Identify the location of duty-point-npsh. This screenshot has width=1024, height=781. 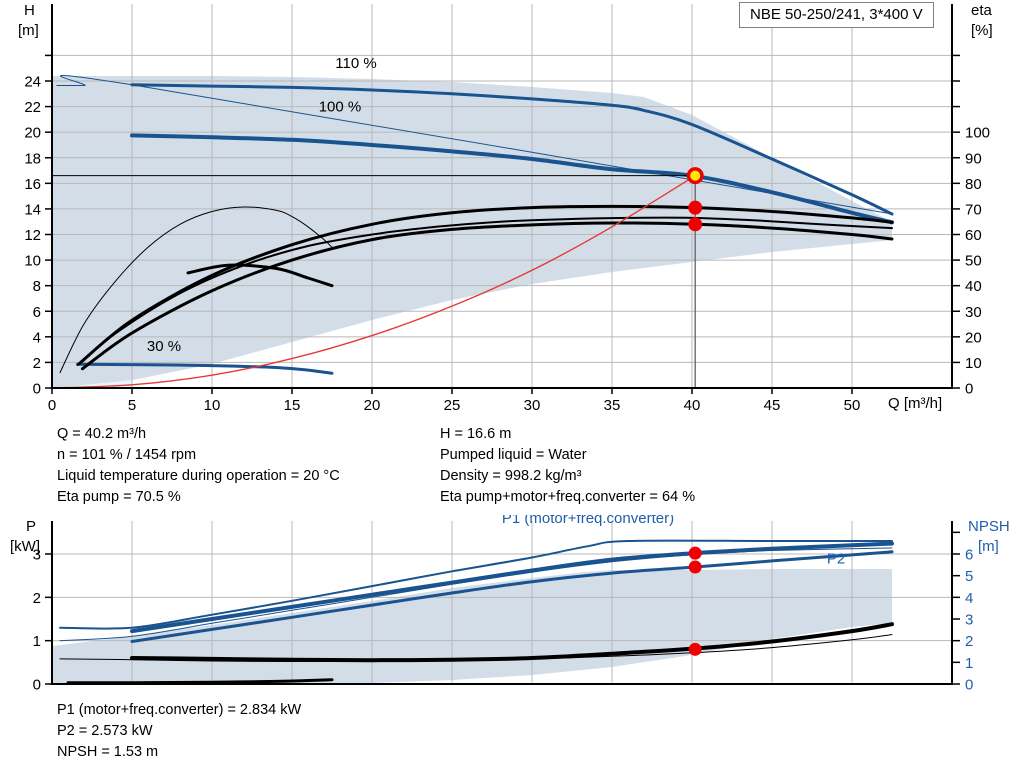
(695, 649).